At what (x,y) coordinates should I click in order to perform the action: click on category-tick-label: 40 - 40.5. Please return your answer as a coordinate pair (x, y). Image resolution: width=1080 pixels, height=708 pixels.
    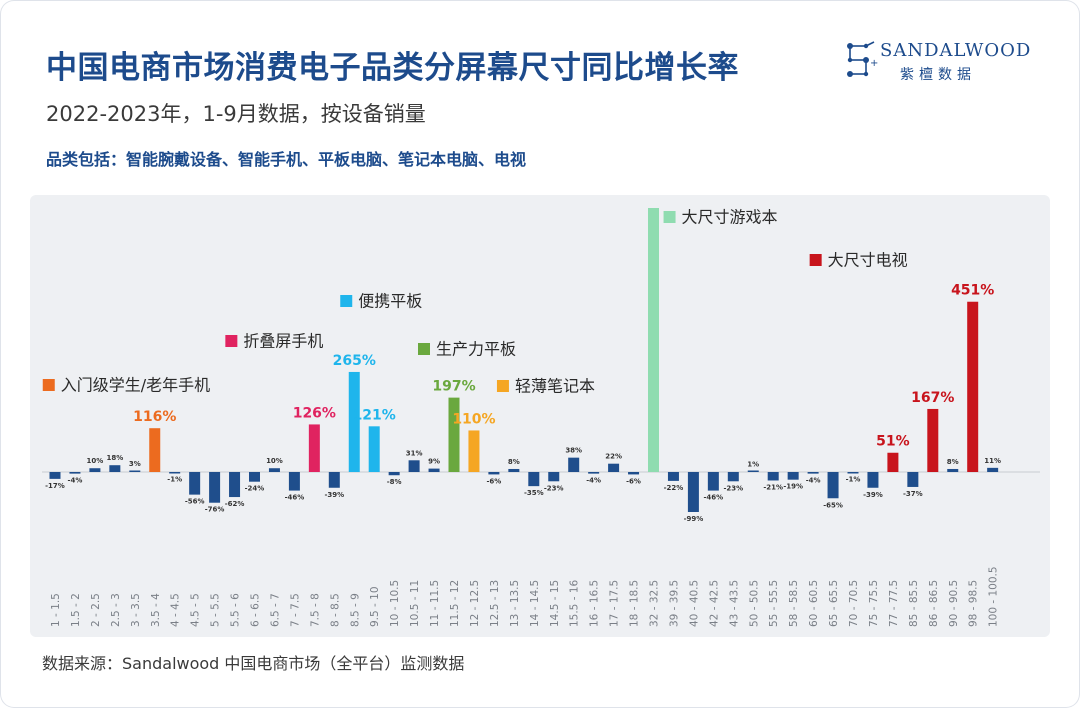
    Looking at the image, I should click on (694, 603).